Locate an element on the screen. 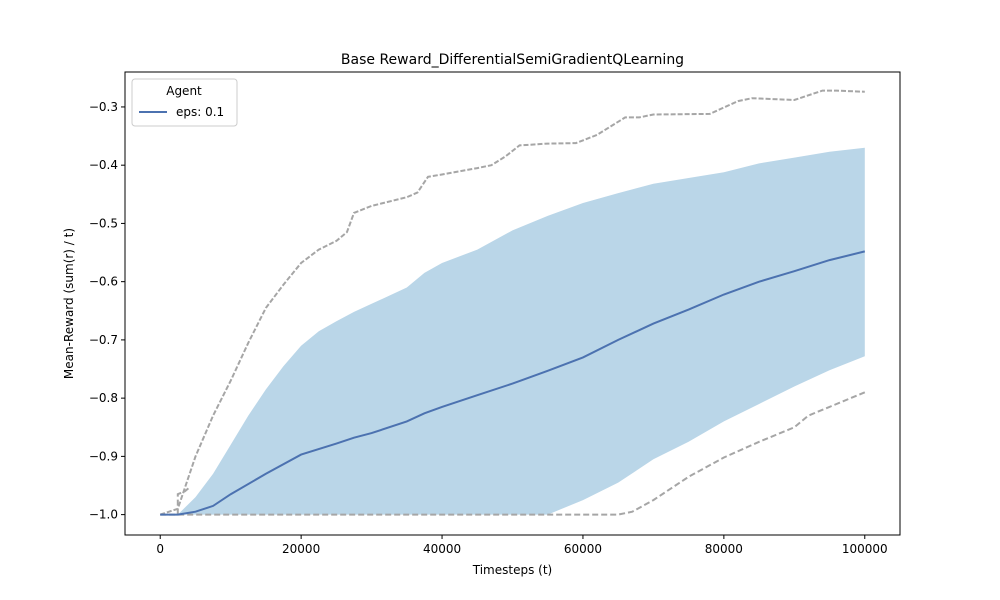  legend-title: Agent is located at coordinates (184, 91).